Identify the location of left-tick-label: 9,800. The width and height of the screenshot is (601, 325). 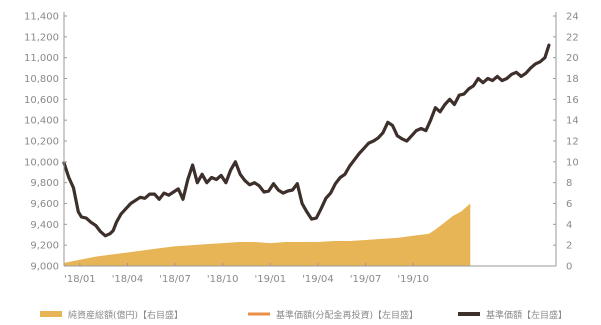
(44, 183).